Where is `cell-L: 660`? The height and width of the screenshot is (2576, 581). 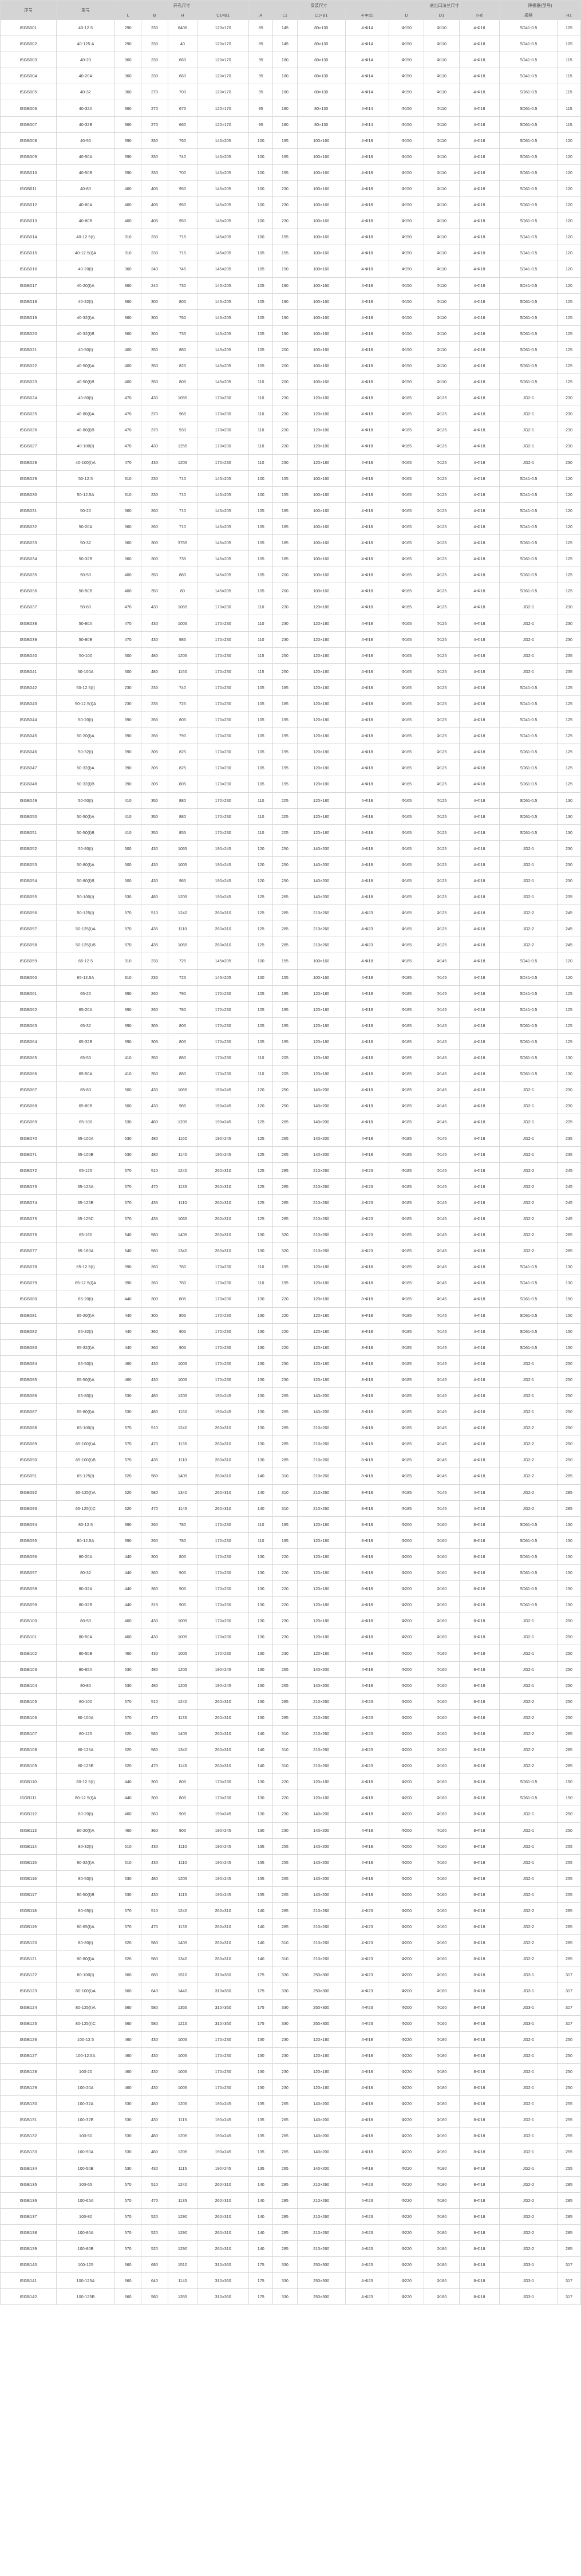 cell-L: 660 is located at coordinates (128, 2297).